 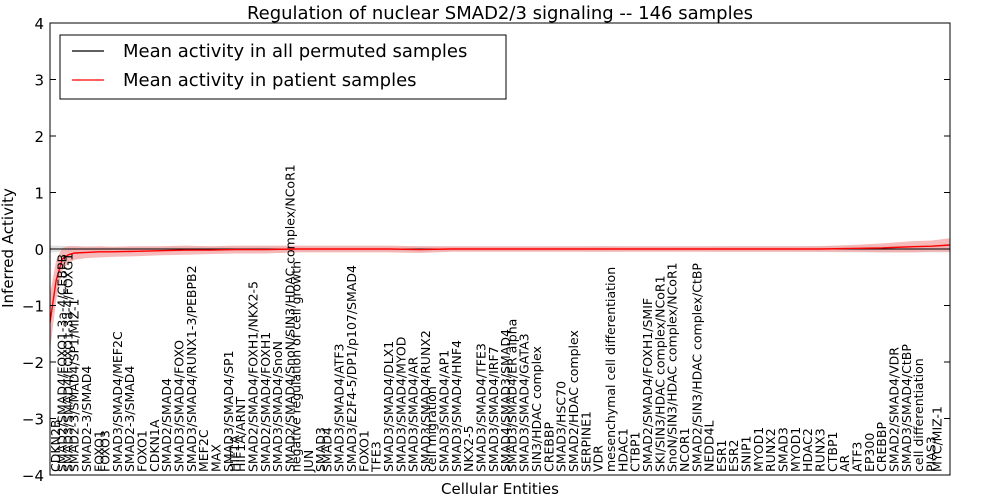 I want to click on entity-label: SnoN/SIN3/HDAC complex/NCoR1, so click(x=672, y=367).